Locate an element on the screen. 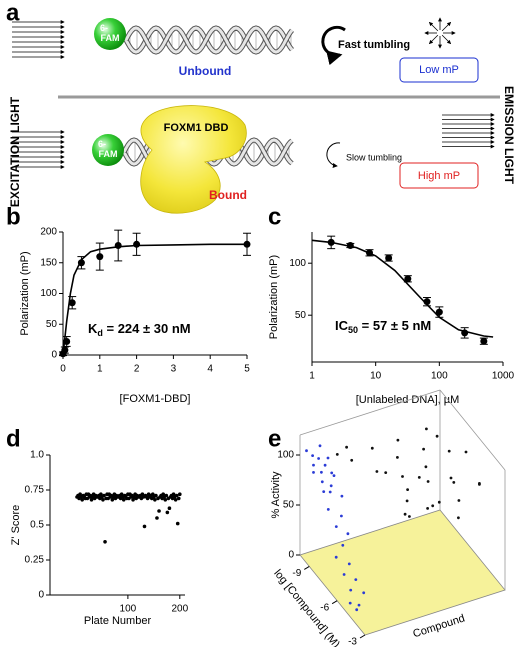 The width and height of the screenshot is (520, 647). dna-strand is located at coordinates (209, 40).